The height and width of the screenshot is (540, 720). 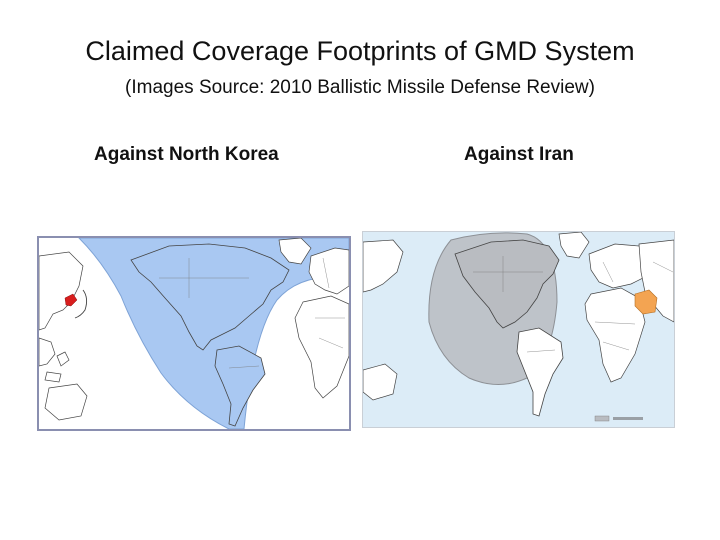 I want to click on threat-region-iran, so click(x=646, y=302).